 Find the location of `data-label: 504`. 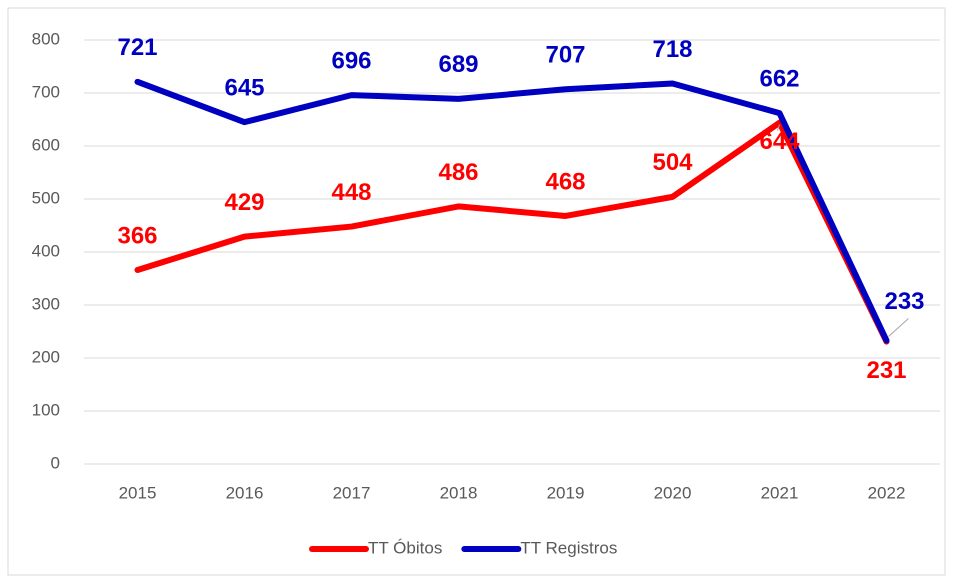

data-label: 504 is located at coordinates (672, 162).